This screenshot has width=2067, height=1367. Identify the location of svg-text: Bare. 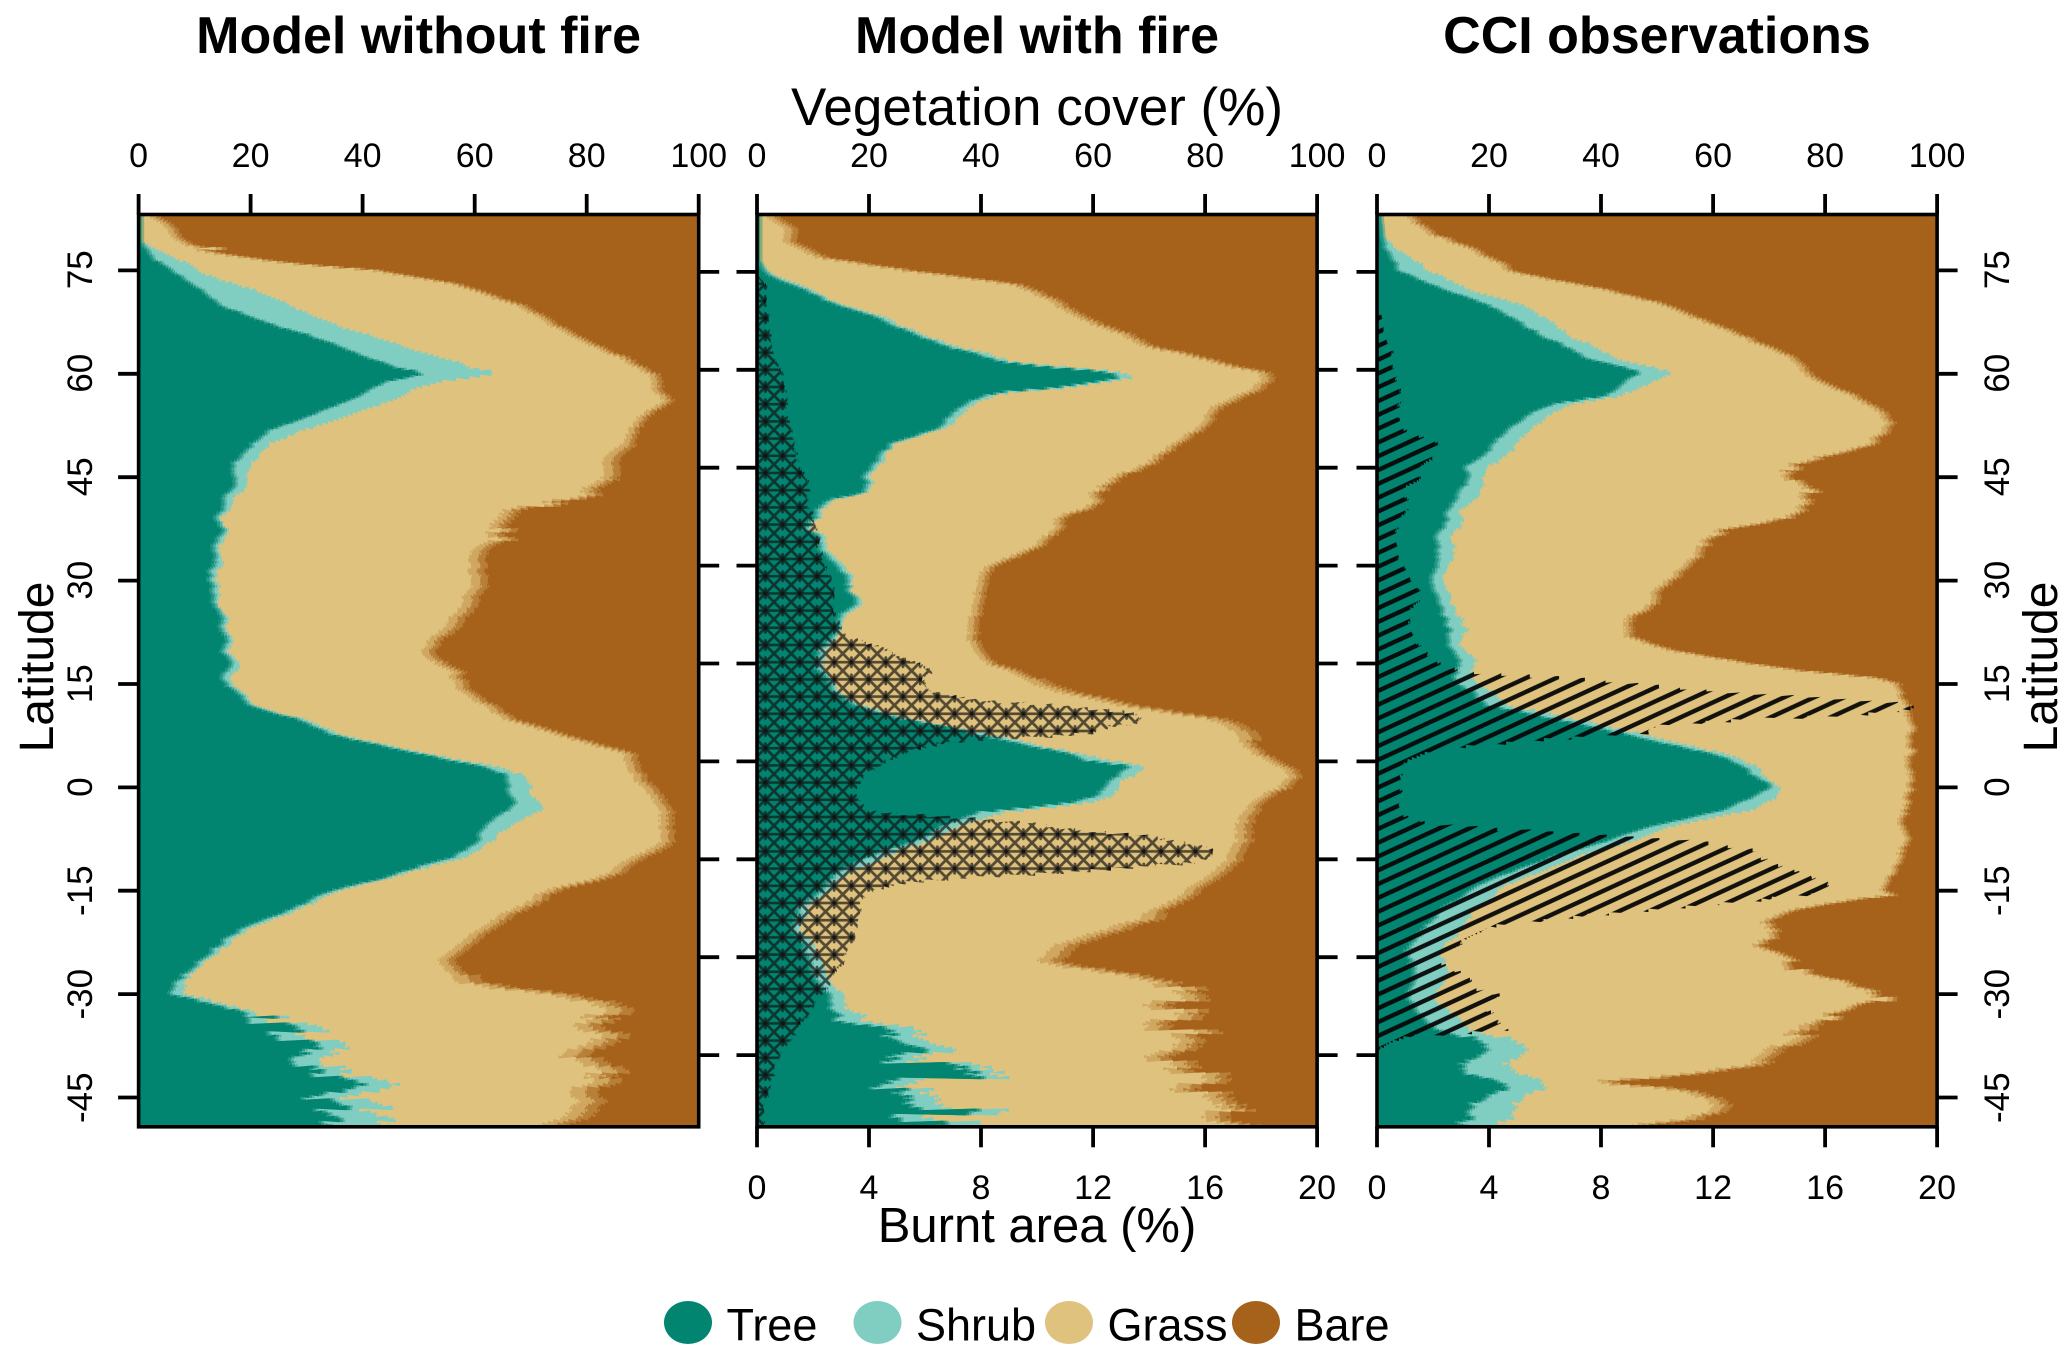
(1342, 1325).